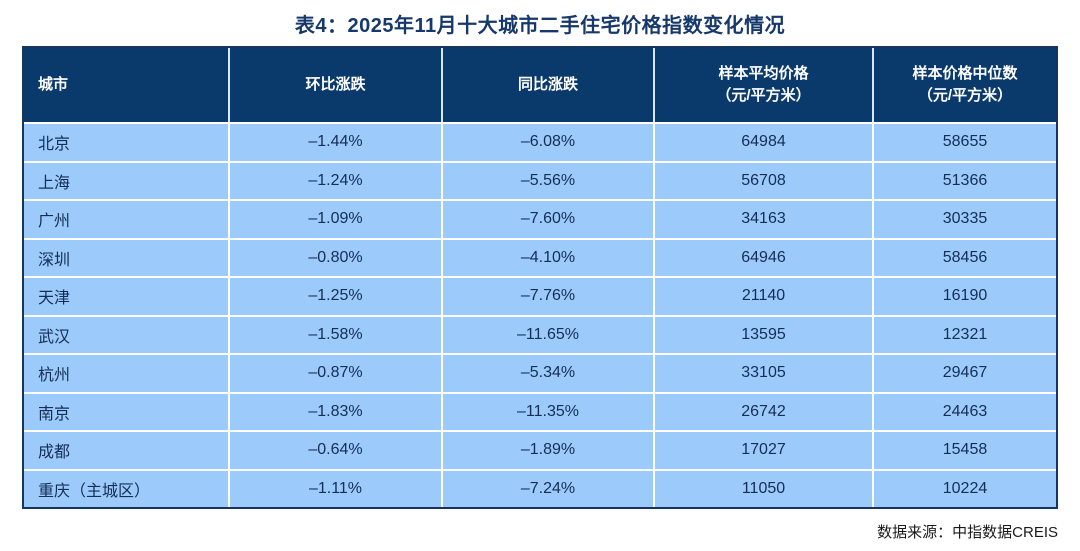 The height and width of the screenshot is (551, 1080). What do you see at coordinates (549, 449) in the screenshot?
I see `yoy-change-cell: –1.89%` at bounding box center [549, 449].